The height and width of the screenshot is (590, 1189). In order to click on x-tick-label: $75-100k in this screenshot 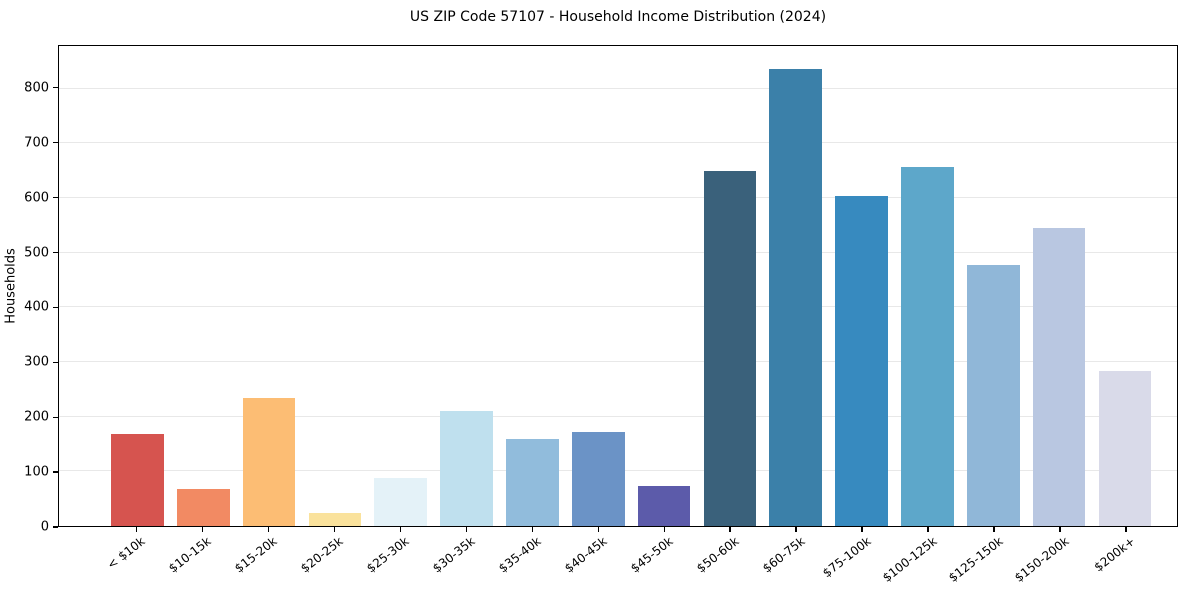, I will do `click(847, 557)`.